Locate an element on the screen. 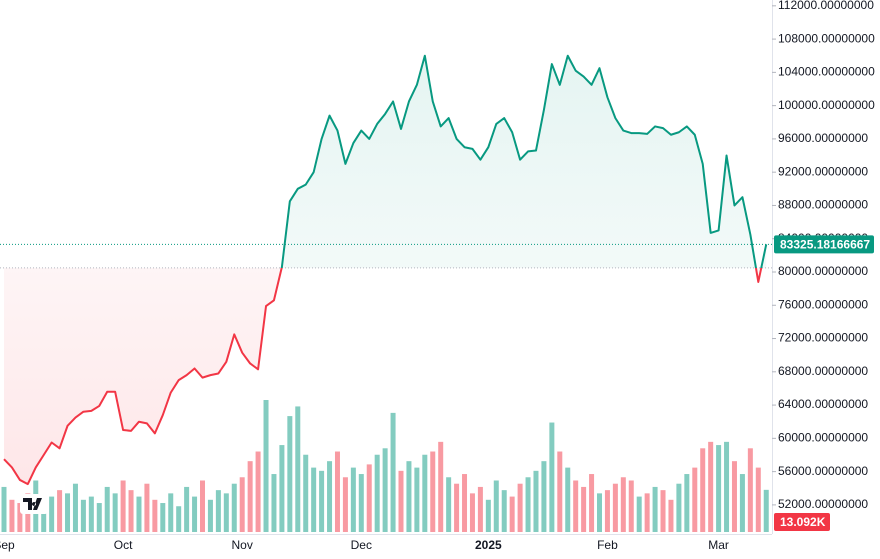  x-tick-label: Mar is located at coordinates (718, 545).